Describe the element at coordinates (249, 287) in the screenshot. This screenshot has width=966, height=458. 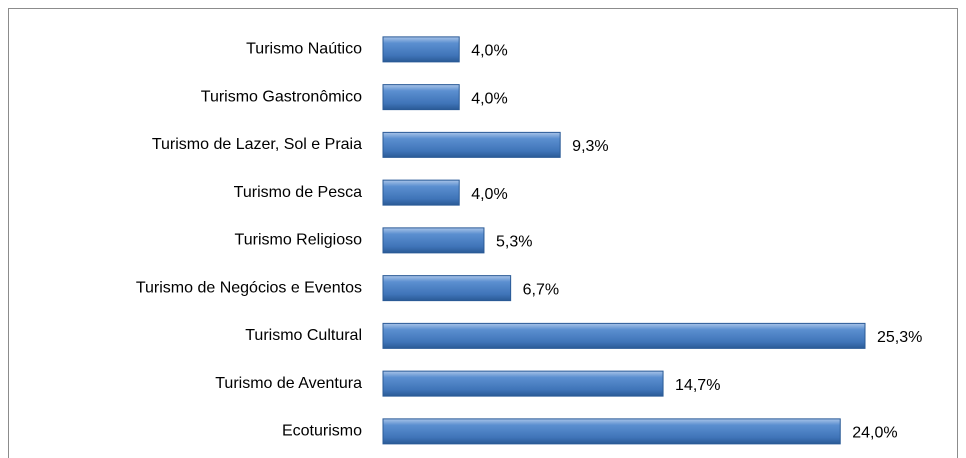
I see `category-label: Turismo de Negócios e Eventos` at that location.